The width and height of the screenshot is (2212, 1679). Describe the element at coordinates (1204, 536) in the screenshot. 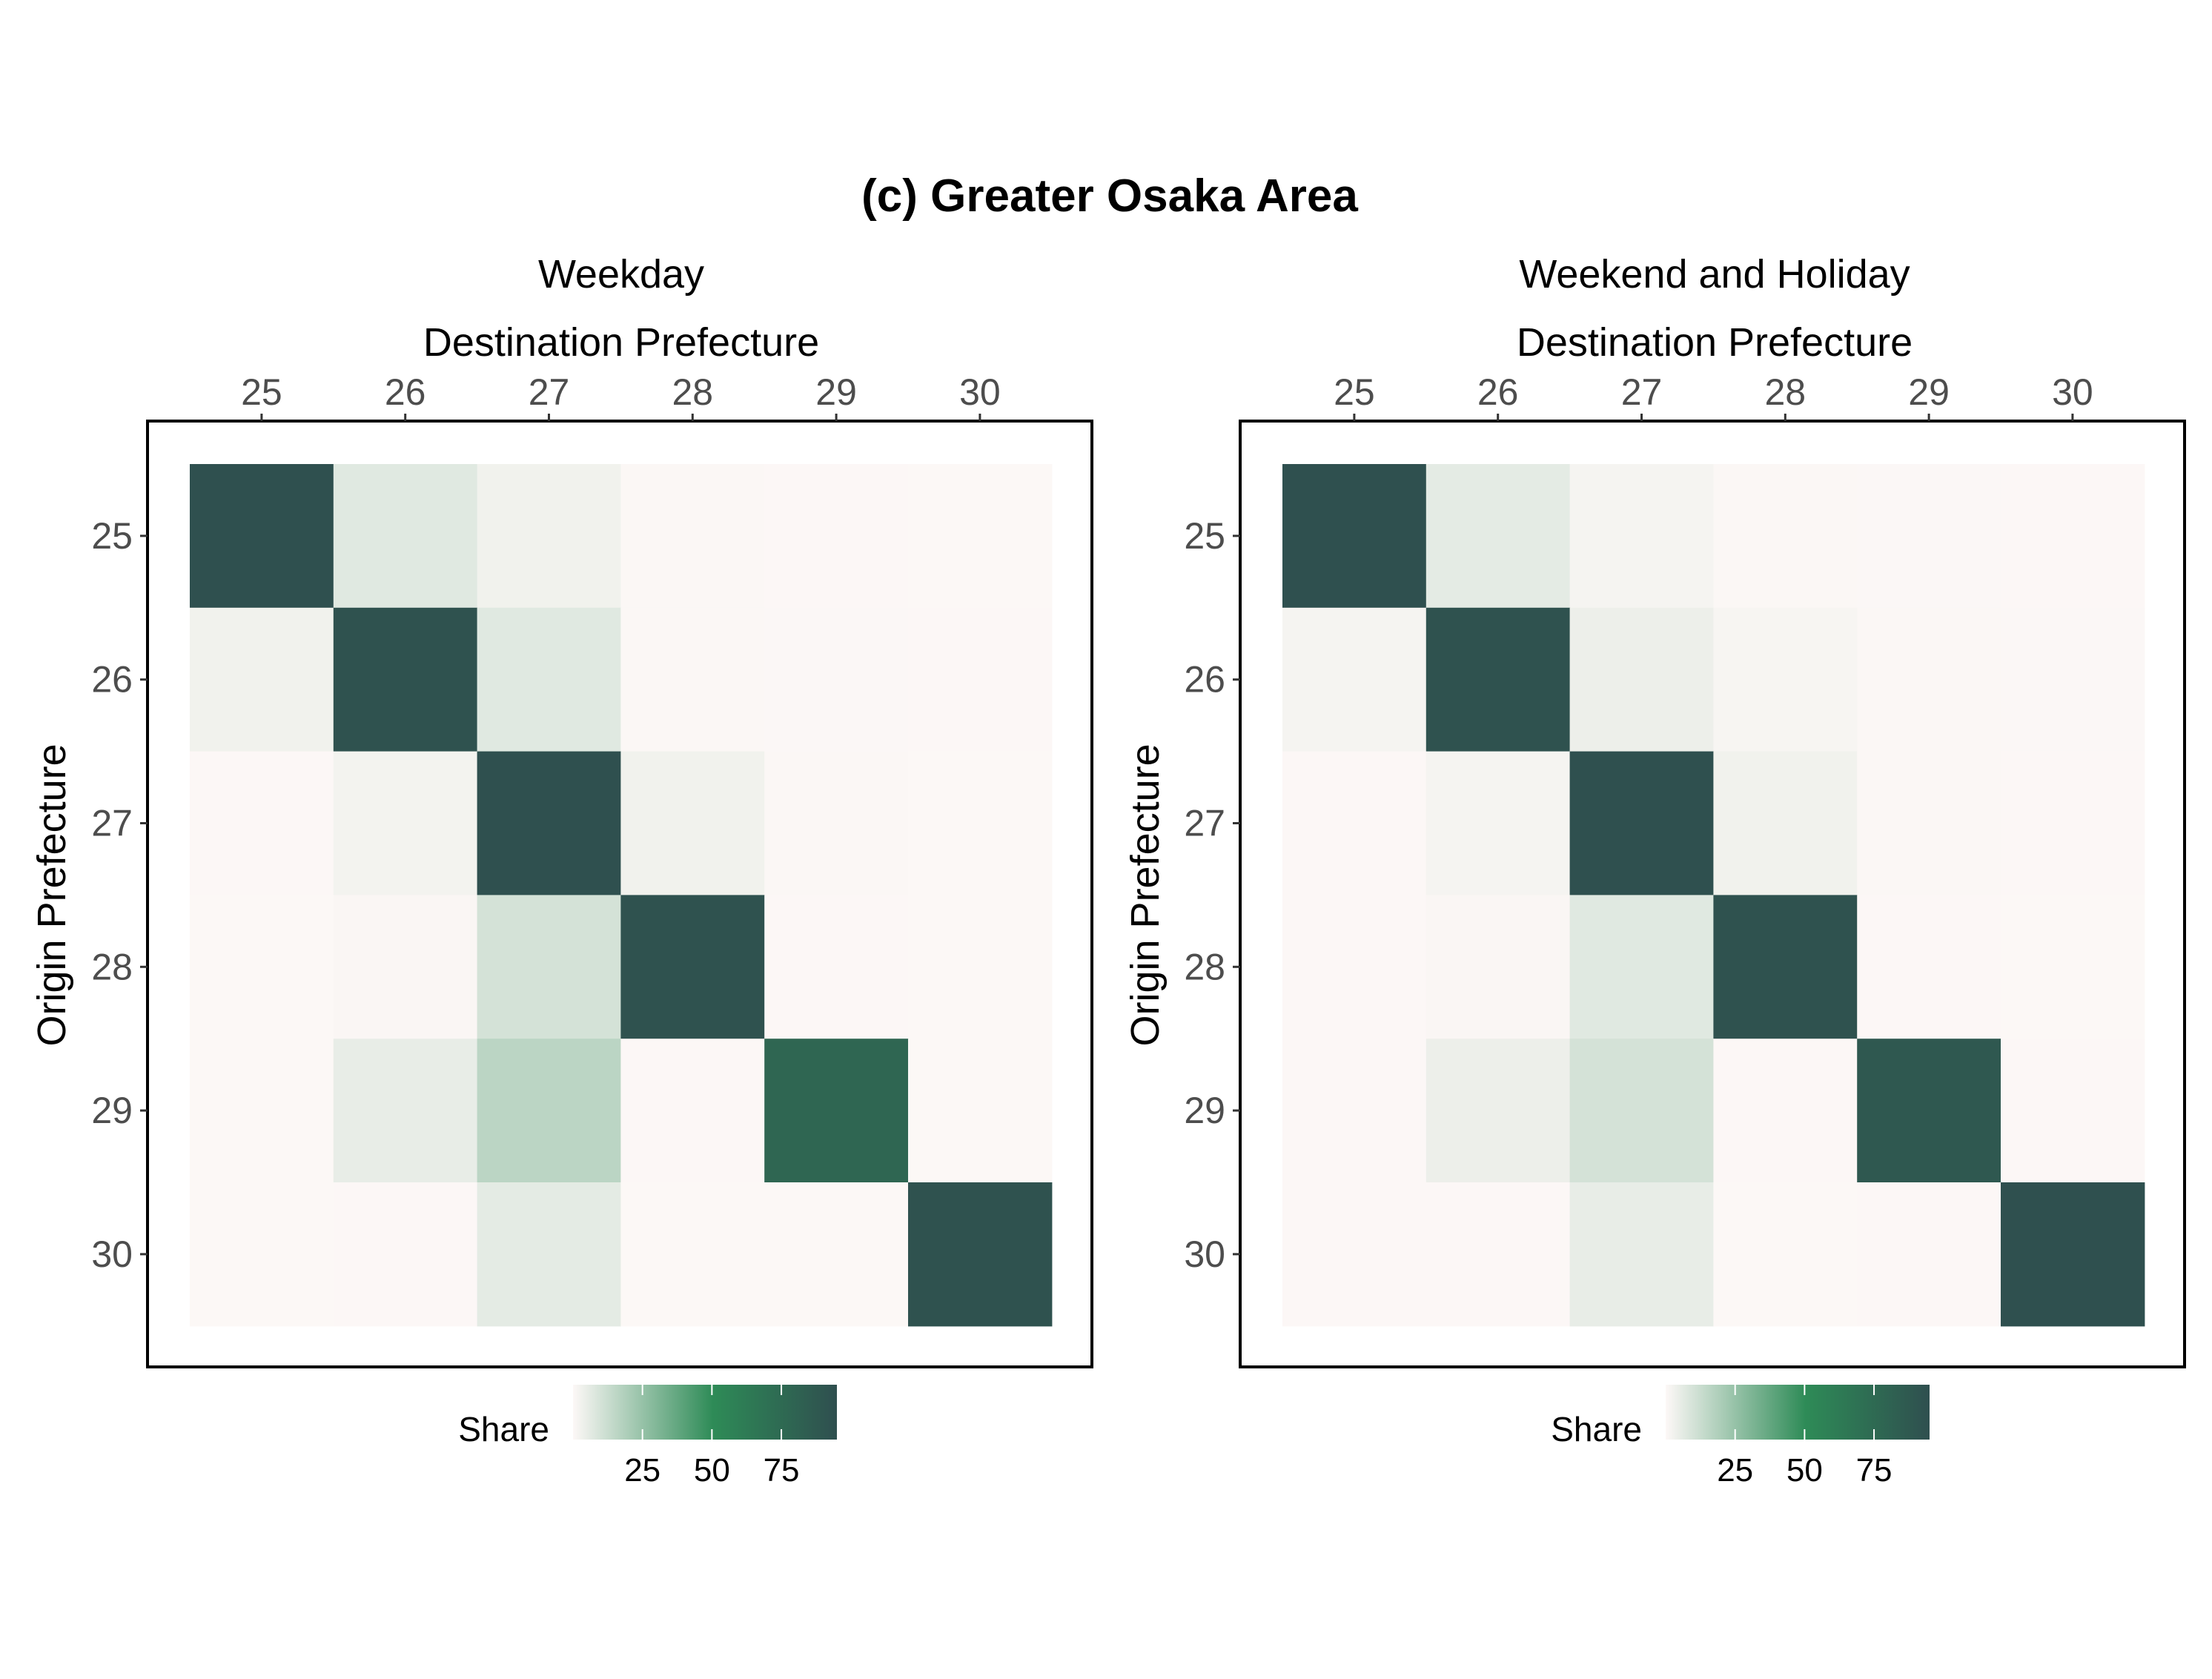

I see `y-tick-label: 25` at that location.